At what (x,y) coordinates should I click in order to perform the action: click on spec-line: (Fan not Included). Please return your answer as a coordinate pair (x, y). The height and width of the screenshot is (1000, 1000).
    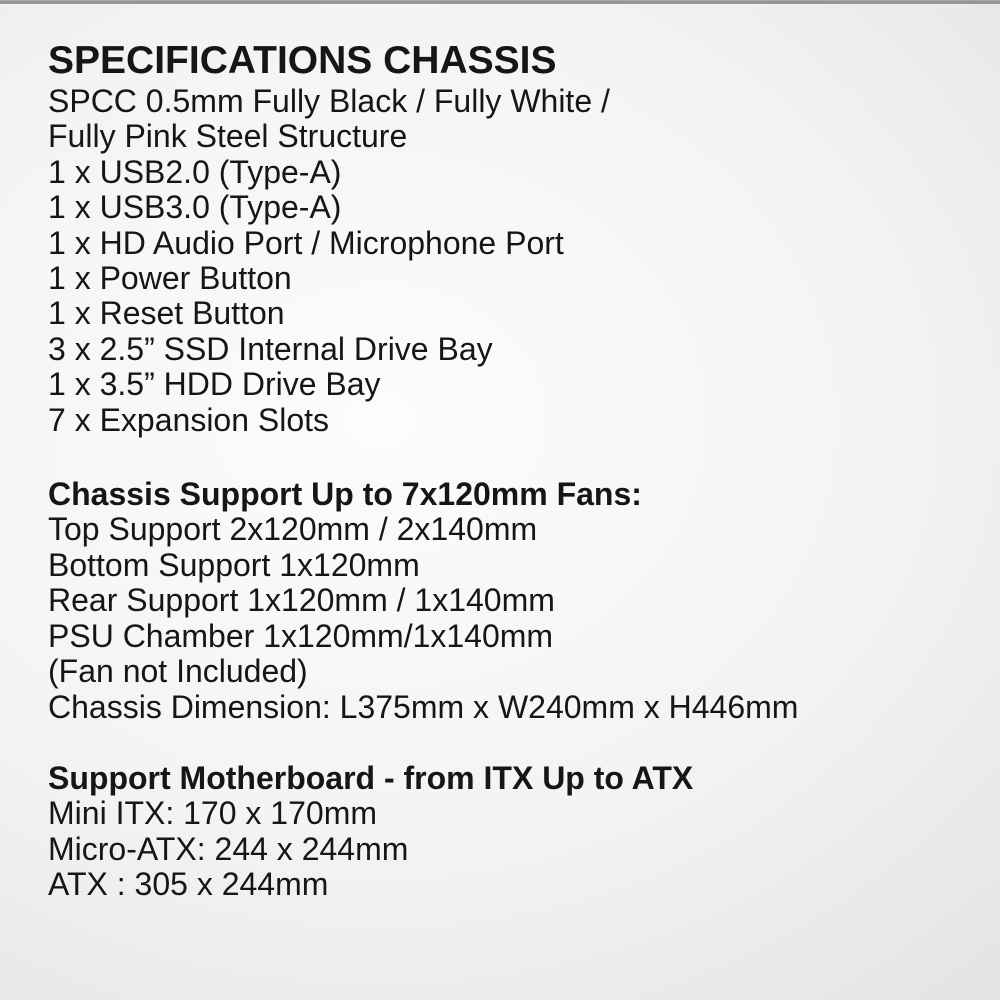
    Looking at the image, I should click on (178, 671).